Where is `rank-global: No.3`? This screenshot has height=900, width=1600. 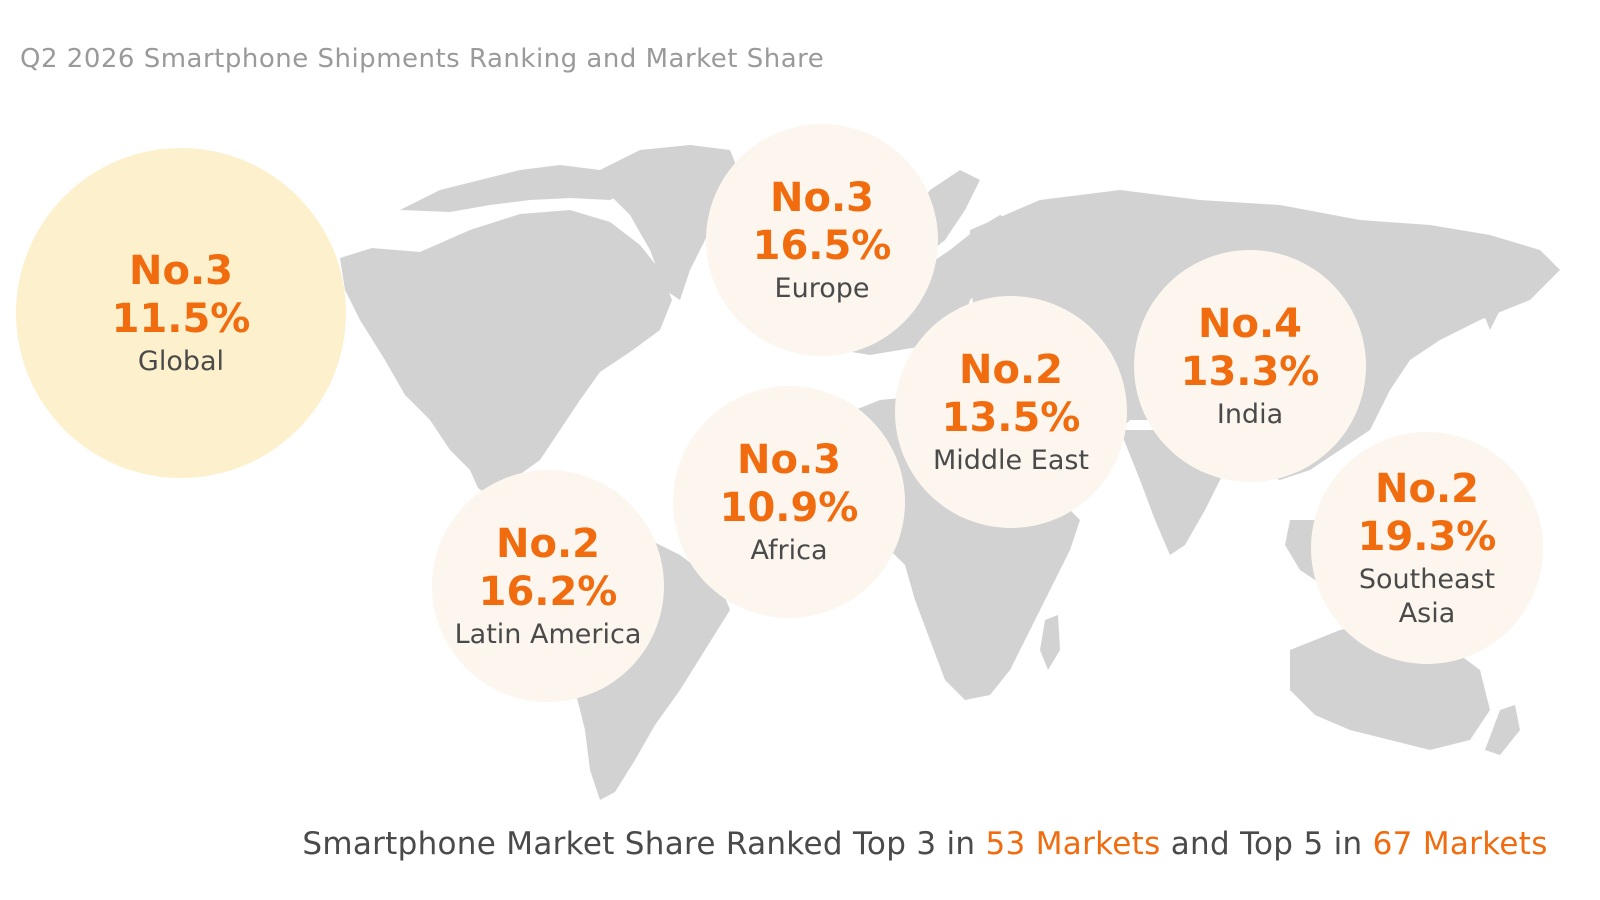
rank-global: No.3 is located at coordinates (181, 271).